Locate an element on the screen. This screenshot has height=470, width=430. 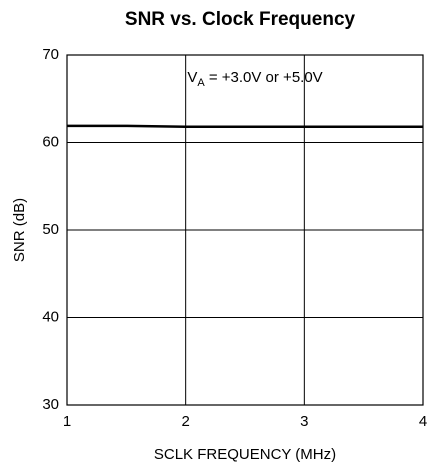
annotation-sub: A is located at coordinates (201, 83).